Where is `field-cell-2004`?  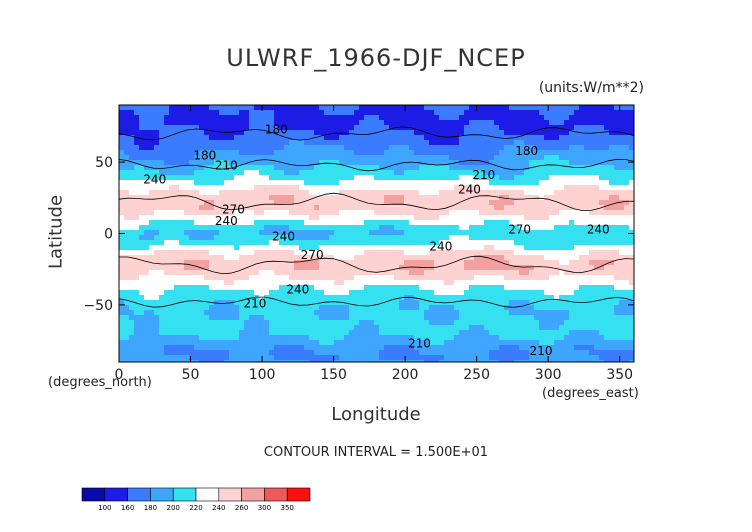
field-cell-2004 is located at coordinates (312, 248).